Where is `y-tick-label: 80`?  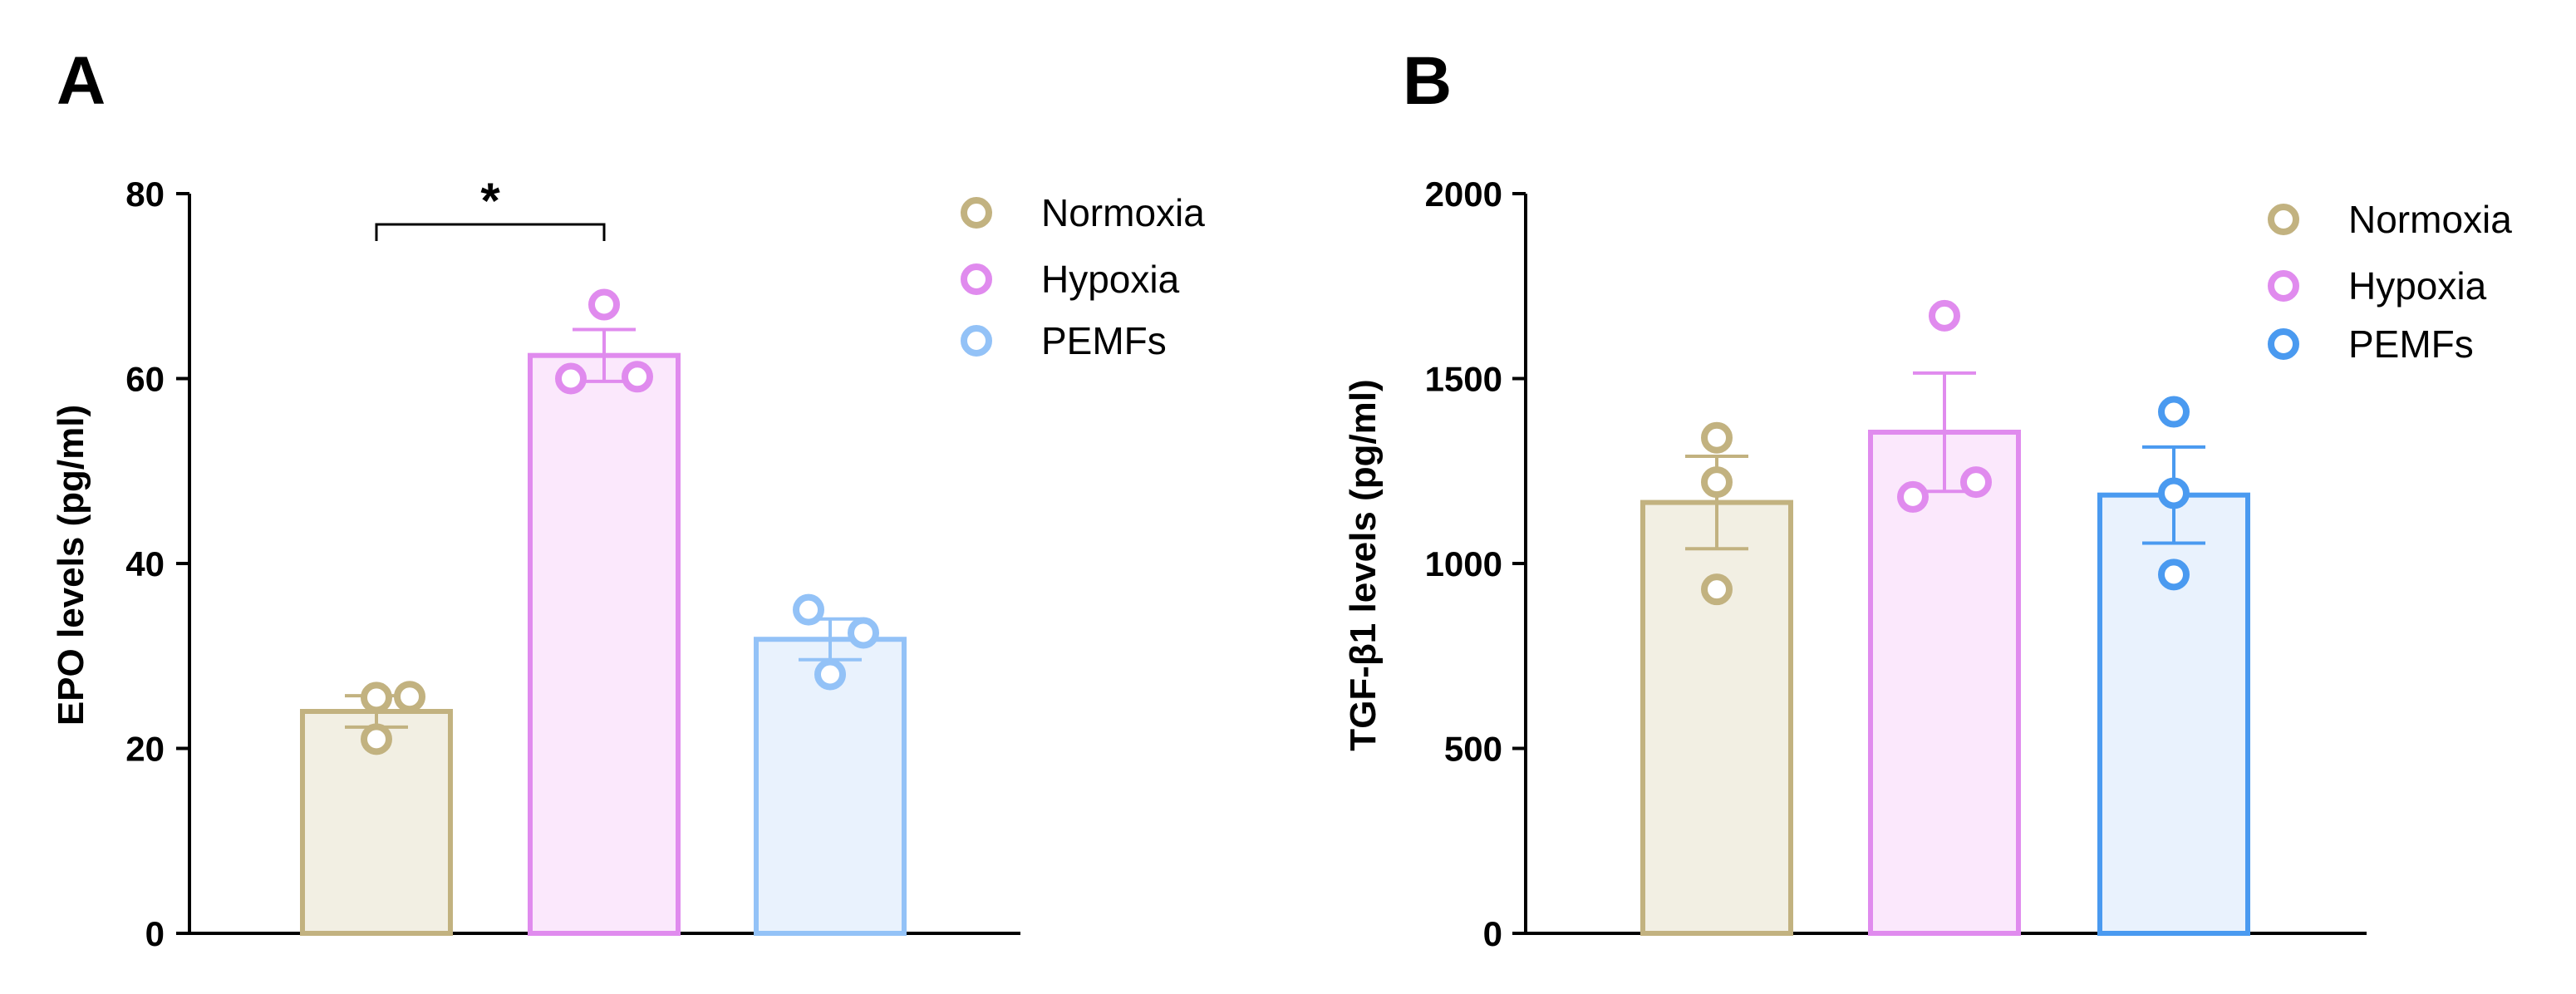 y-tick-label: 80 is located at coordinates (145, 195).